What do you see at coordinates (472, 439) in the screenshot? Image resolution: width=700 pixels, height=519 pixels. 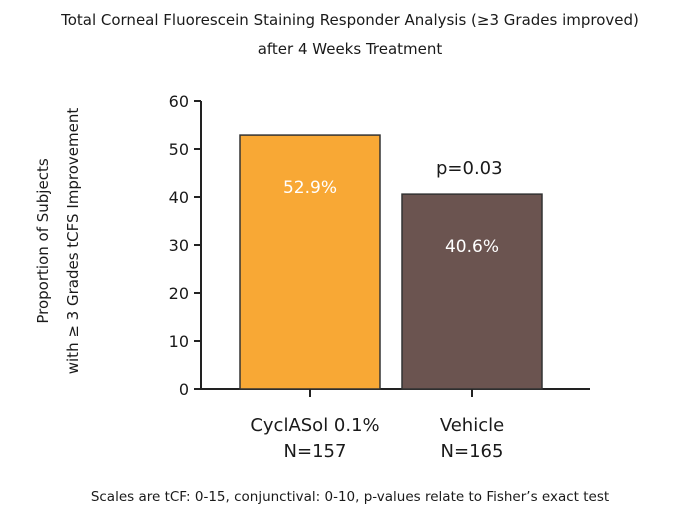 I see `category-label-vehicle: Vehicle N=165` at bounding box center [472, 439].